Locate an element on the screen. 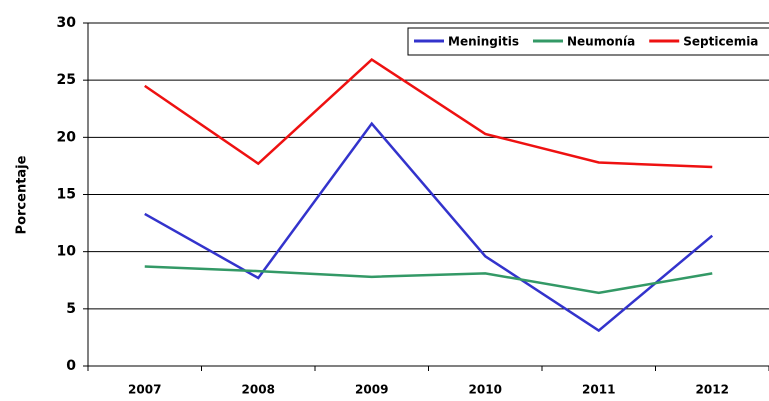  y-tick-label: 5 is located at coordinates (71, 309).